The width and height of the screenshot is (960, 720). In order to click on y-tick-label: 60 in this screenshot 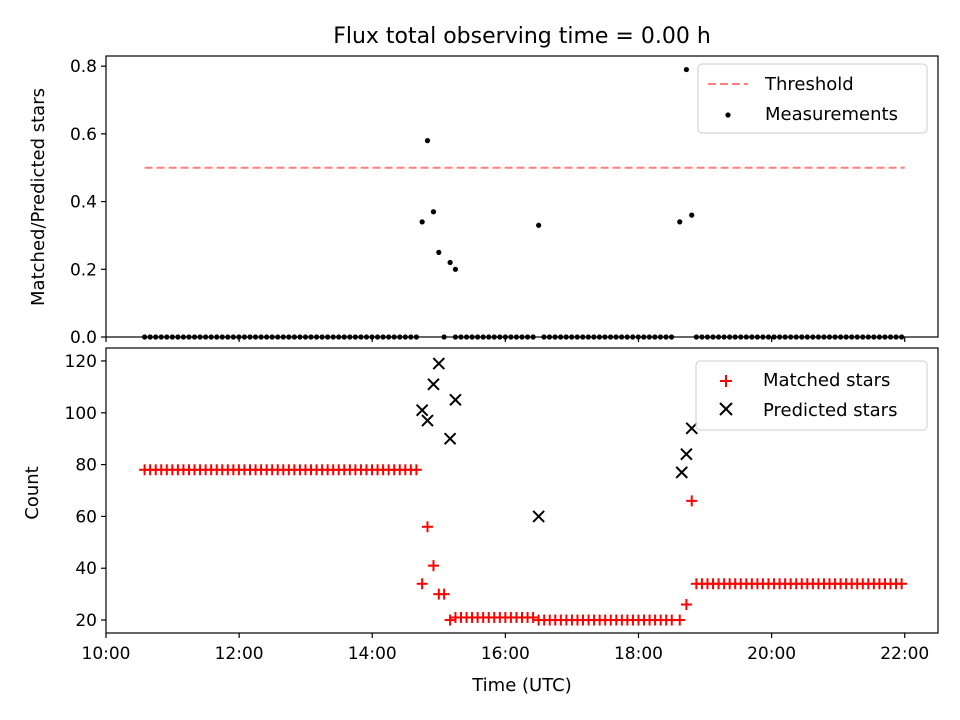, I will do `click(86, 517)`.